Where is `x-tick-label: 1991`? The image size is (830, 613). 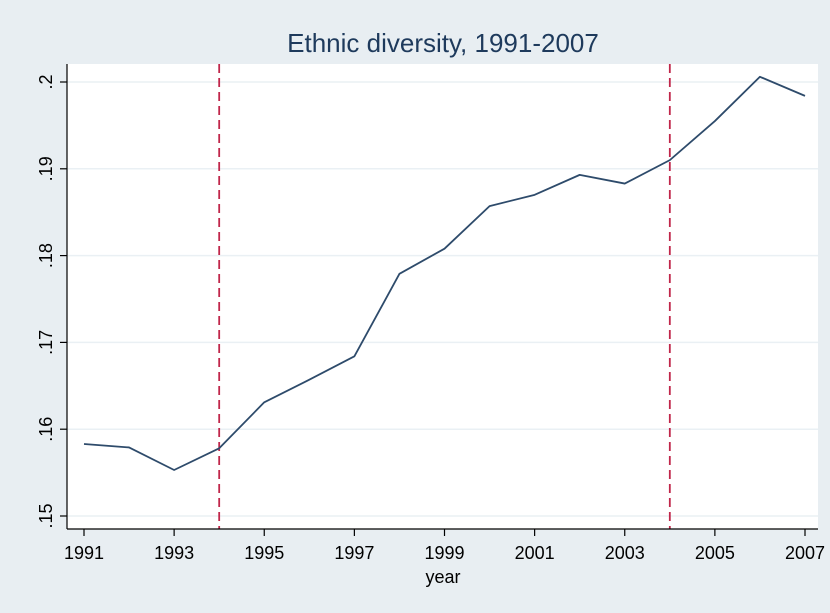 x-tick-label: 1991 is located at coordinates (84, 553).